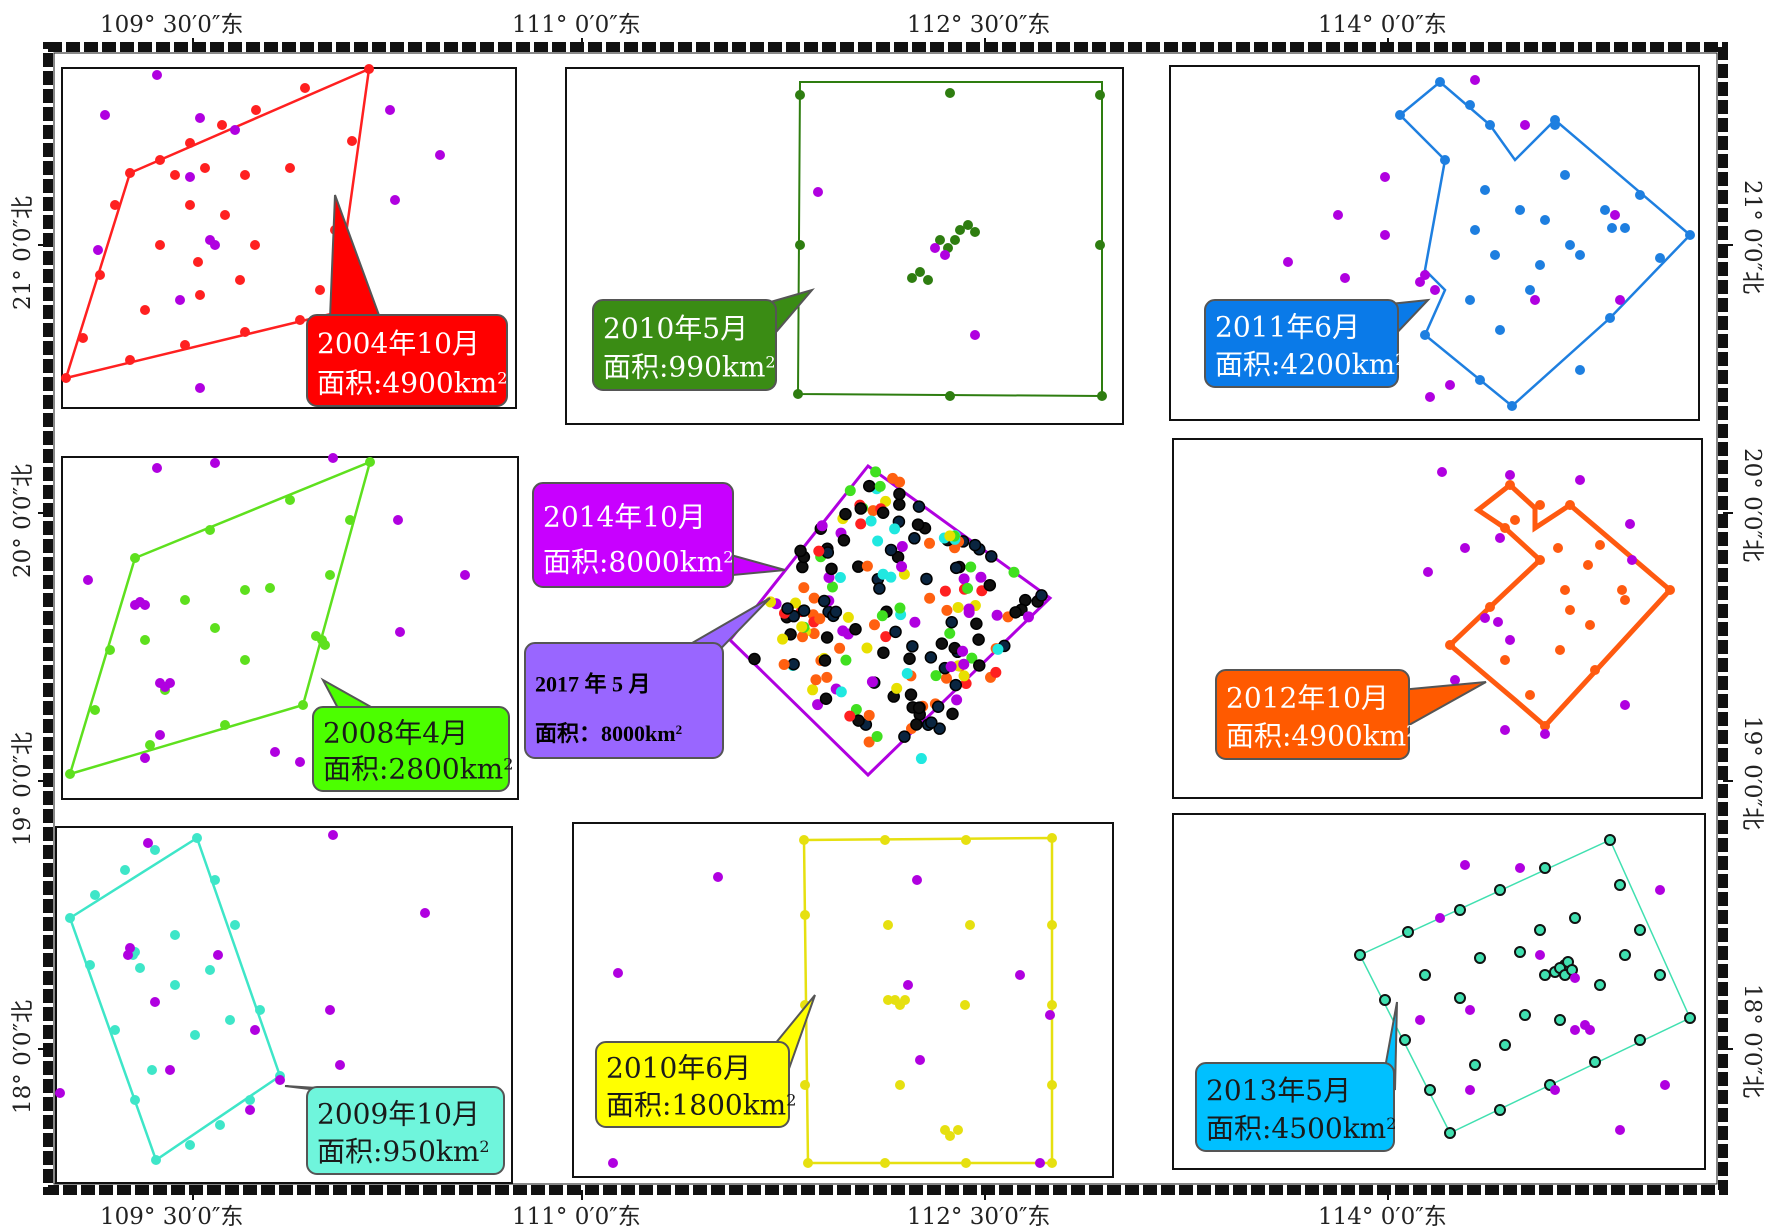  What do you see at coordinates (576, 25) in the screenshot?
I see `lon-label-top: 111° 0′0″东` at bounding box center [576, 25].